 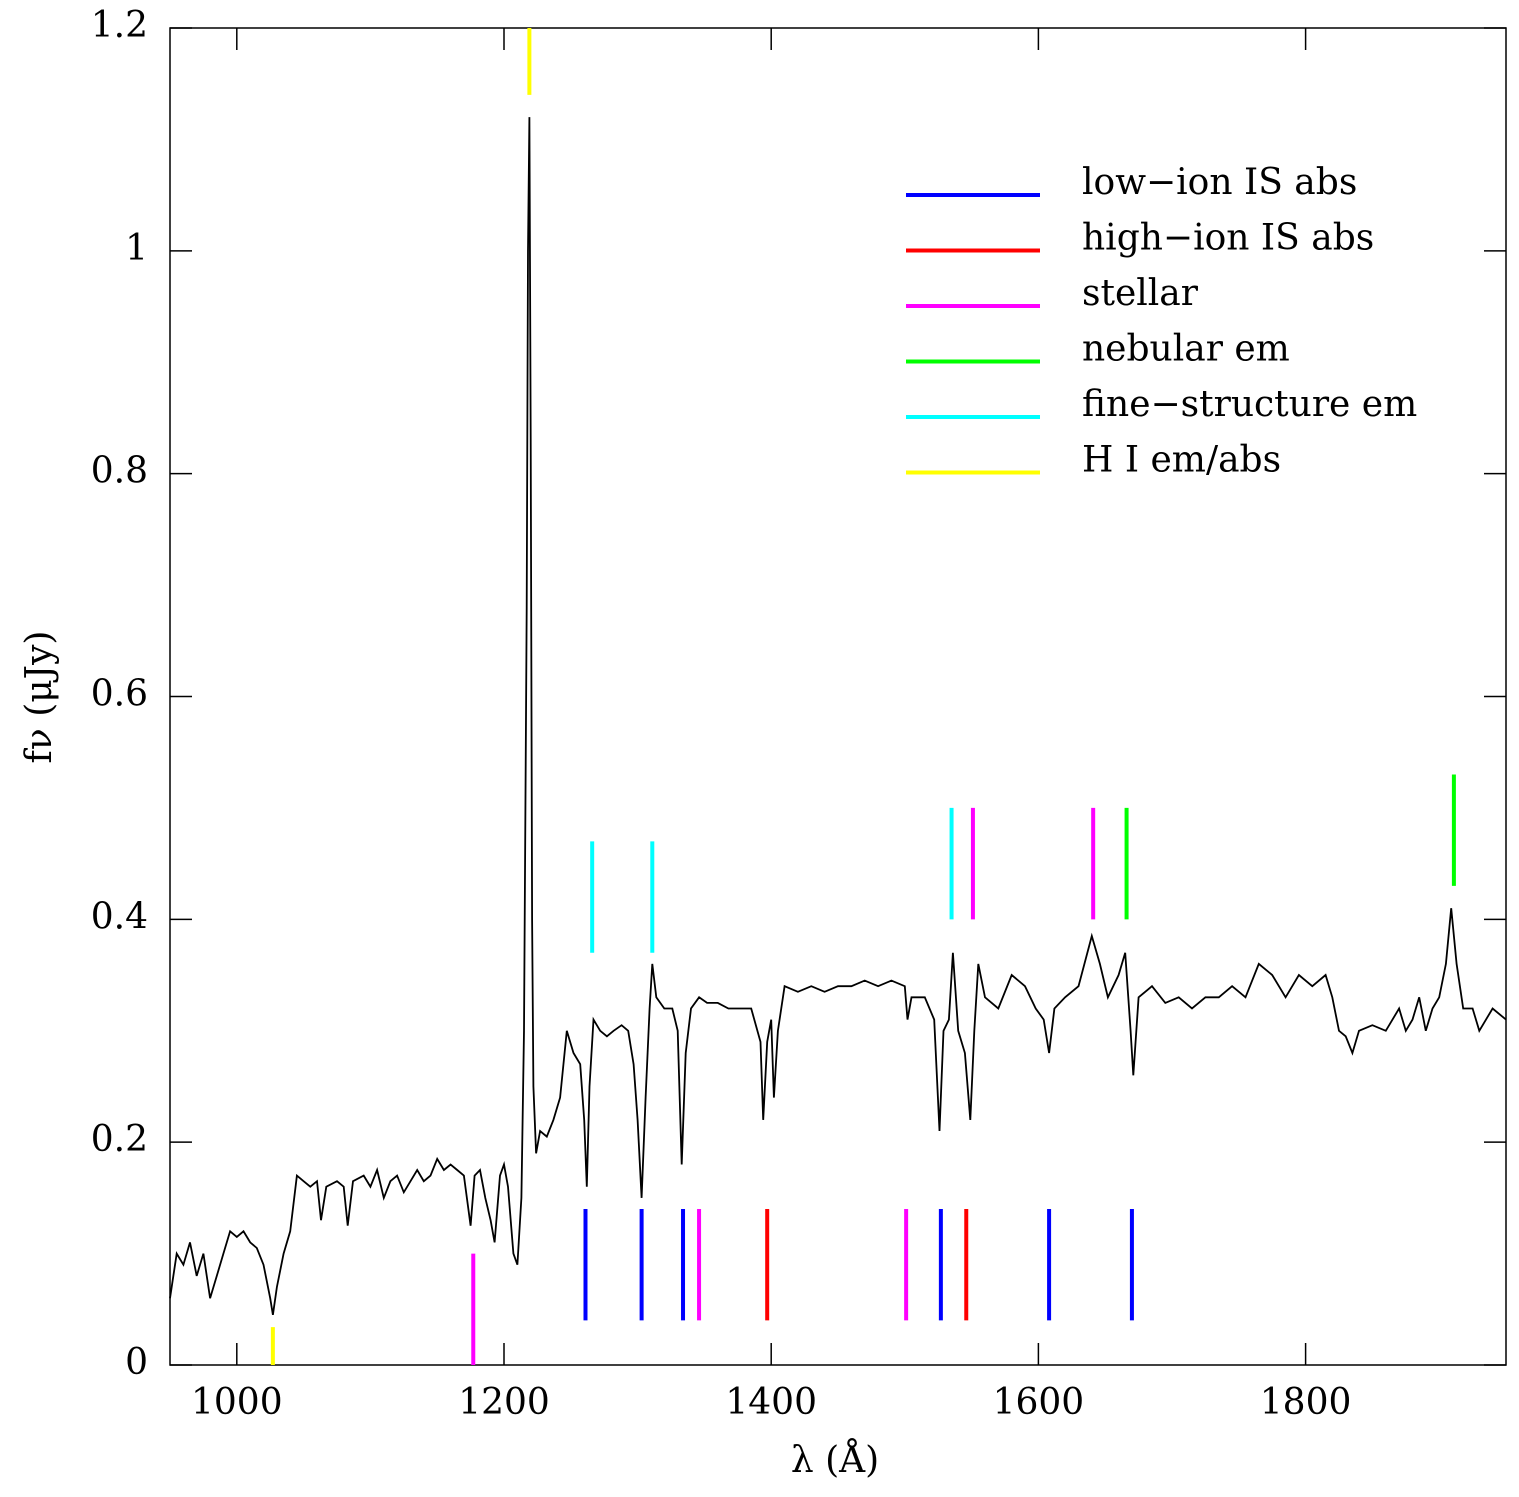 I want to click on legend-label: H I em/abs, so click(x=1181, y=460).